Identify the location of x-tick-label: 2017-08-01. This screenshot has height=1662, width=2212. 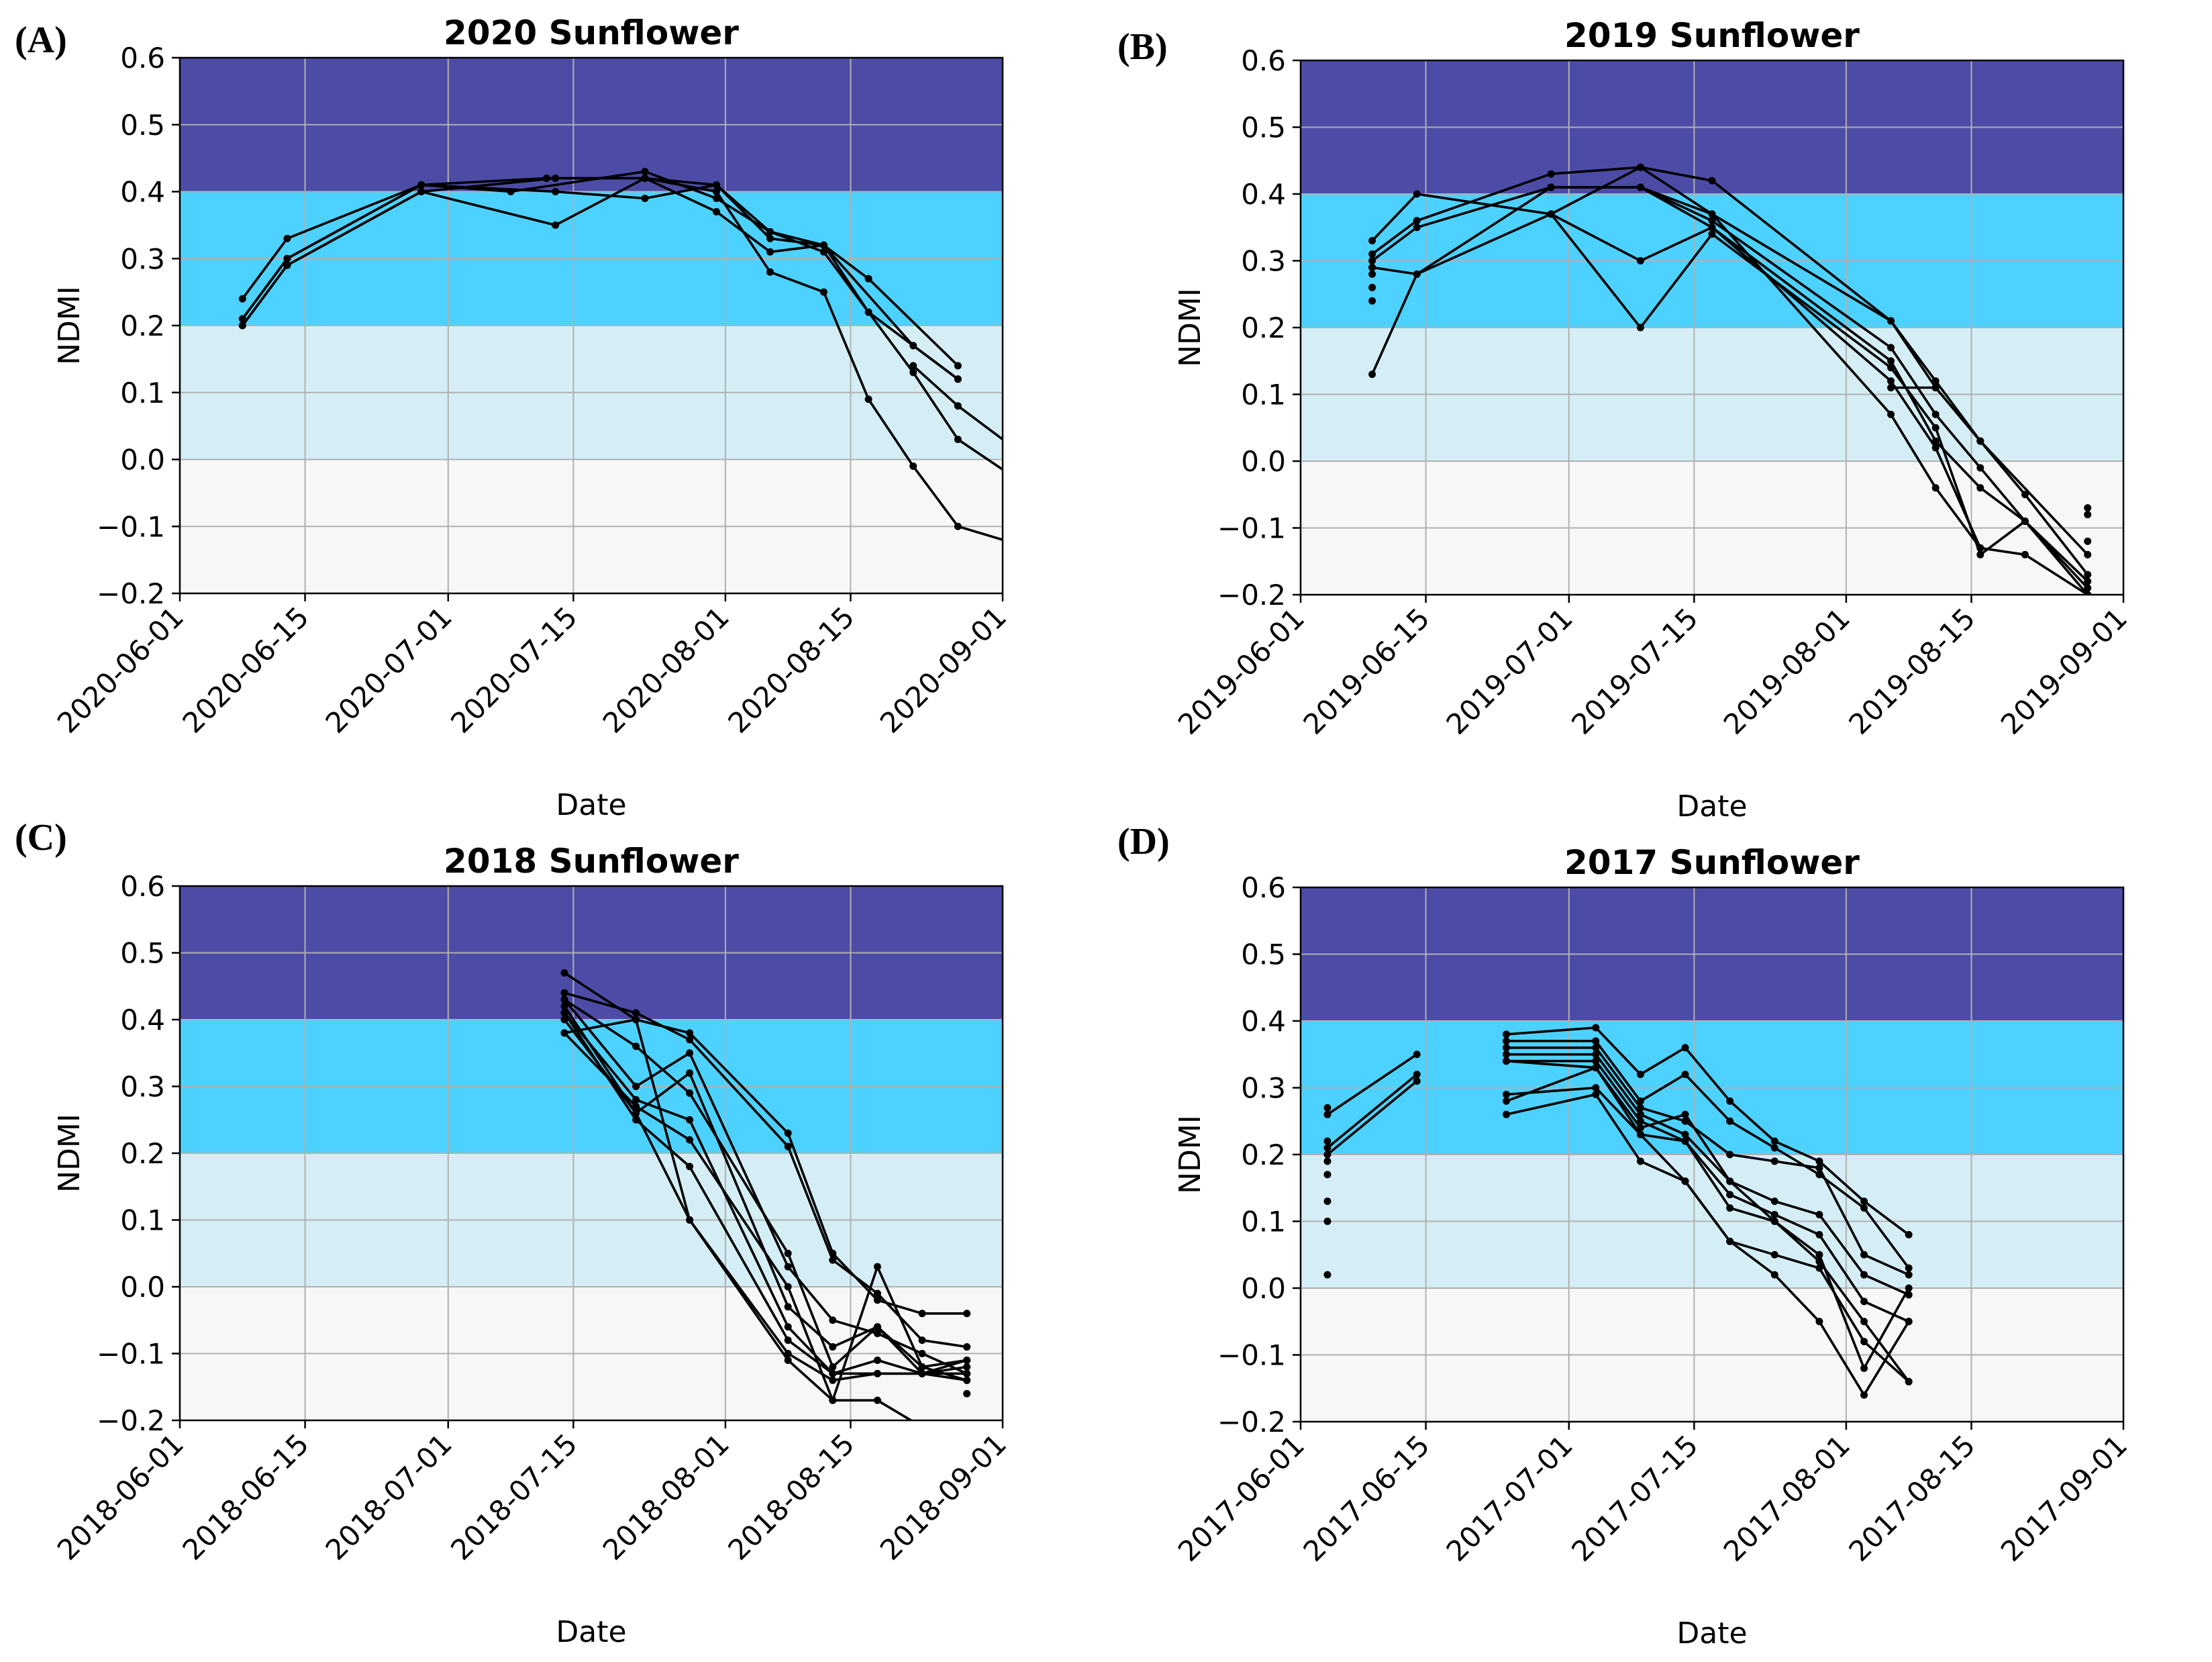
(1786, 1497).